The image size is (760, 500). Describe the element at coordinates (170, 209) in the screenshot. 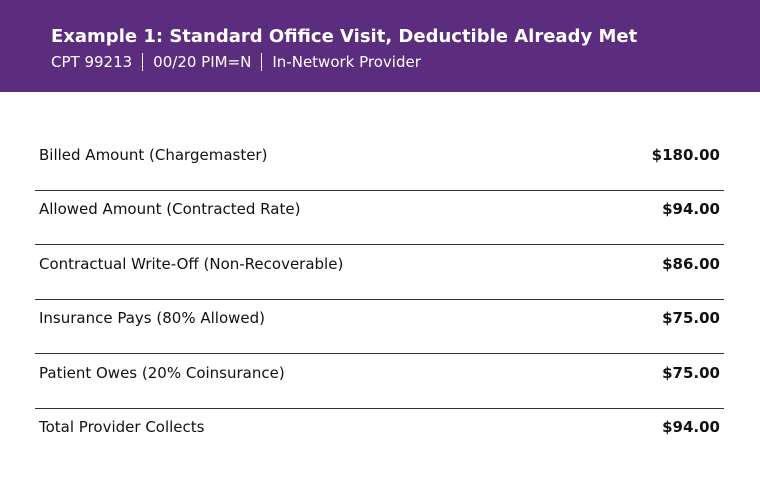

I see `row-label: Allowed Amount (Contracted Rate)` at that location.